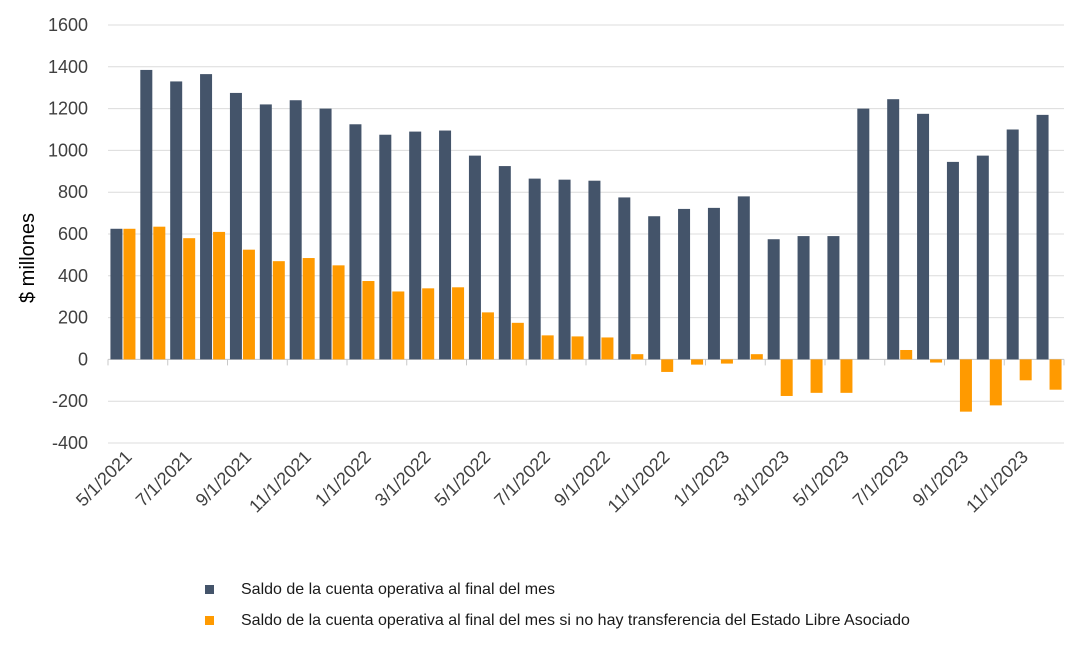  Describe the element at coordinates (761, 479) in the screenshot. I see `x-tick-label: 3/1/2023` at that location.